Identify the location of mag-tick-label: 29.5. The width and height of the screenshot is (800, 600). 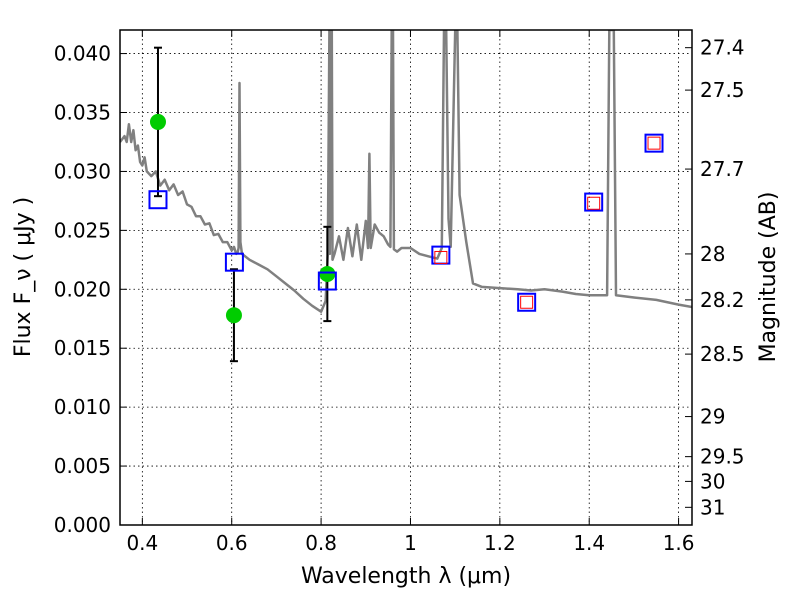
(722, 457).